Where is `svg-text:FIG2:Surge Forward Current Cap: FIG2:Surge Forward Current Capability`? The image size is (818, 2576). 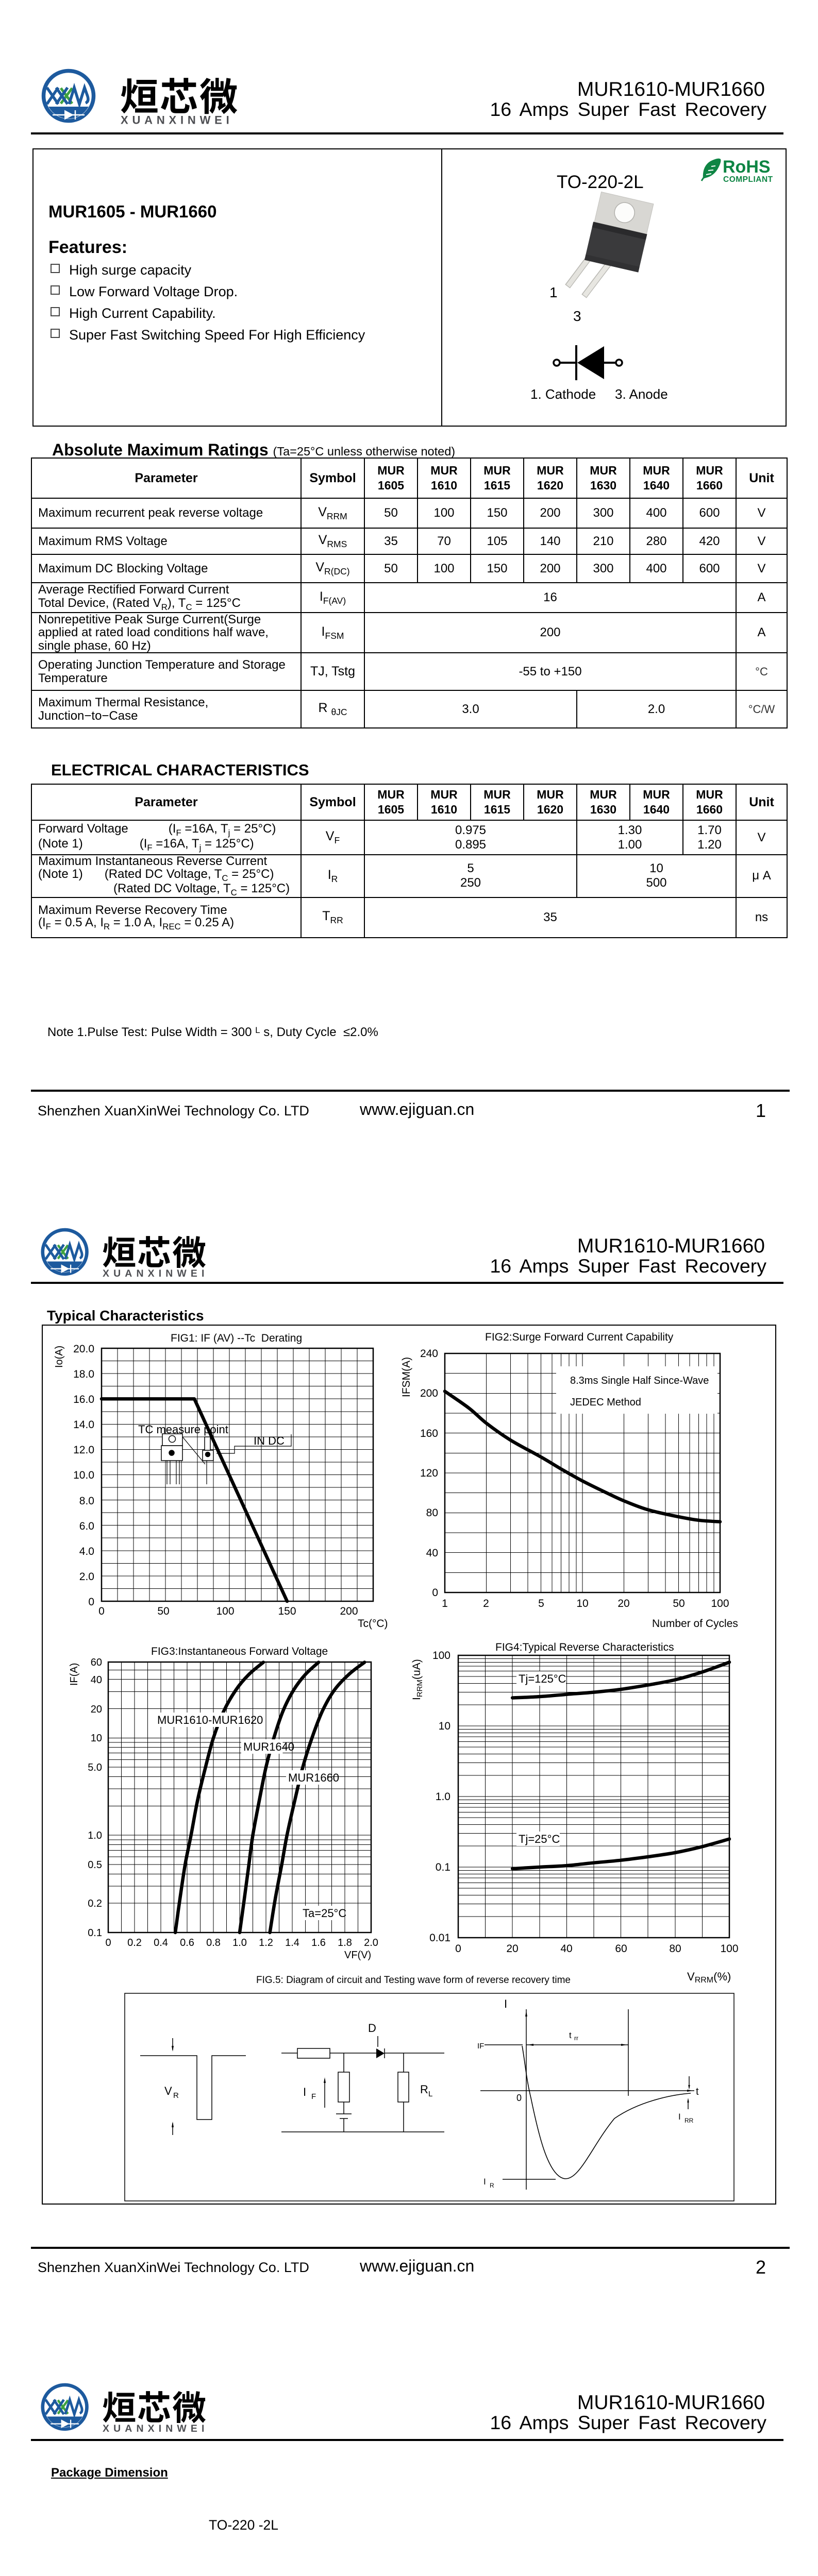
svg-text:FIG2:Surge Forward Current Cap: FIG2:Surge Forward Current Capability is located at coordinates (579, 1337).